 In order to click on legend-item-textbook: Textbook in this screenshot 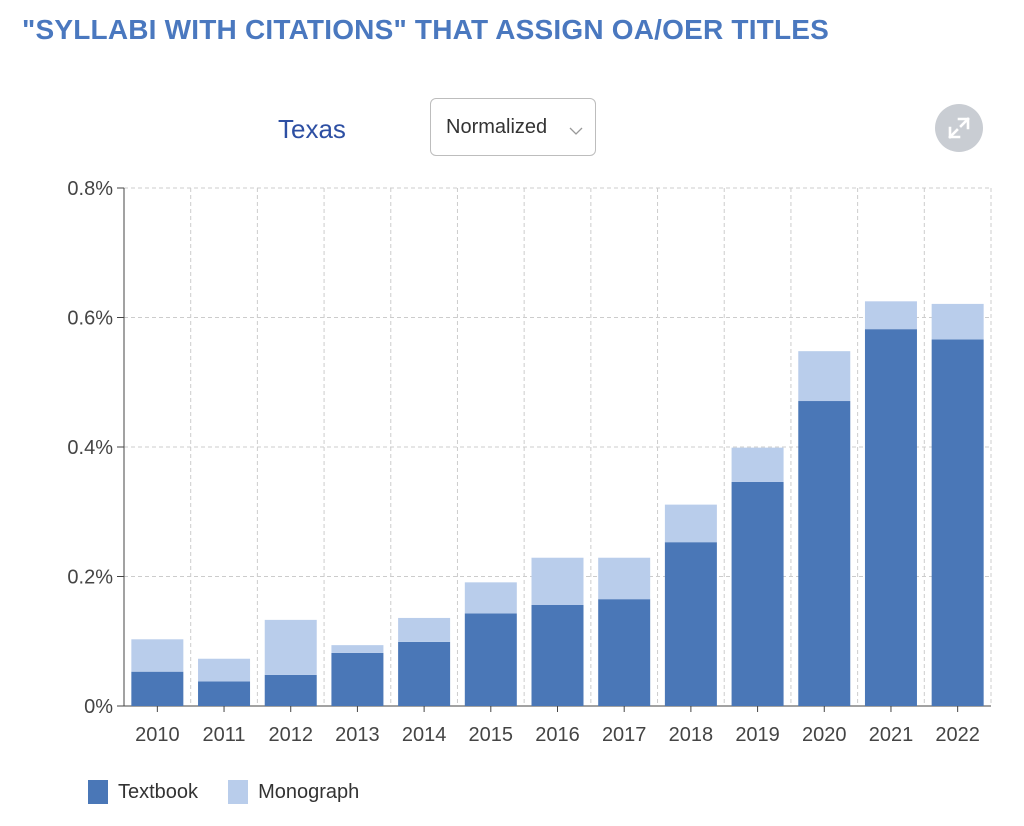, I will do `click(143, 792)`.